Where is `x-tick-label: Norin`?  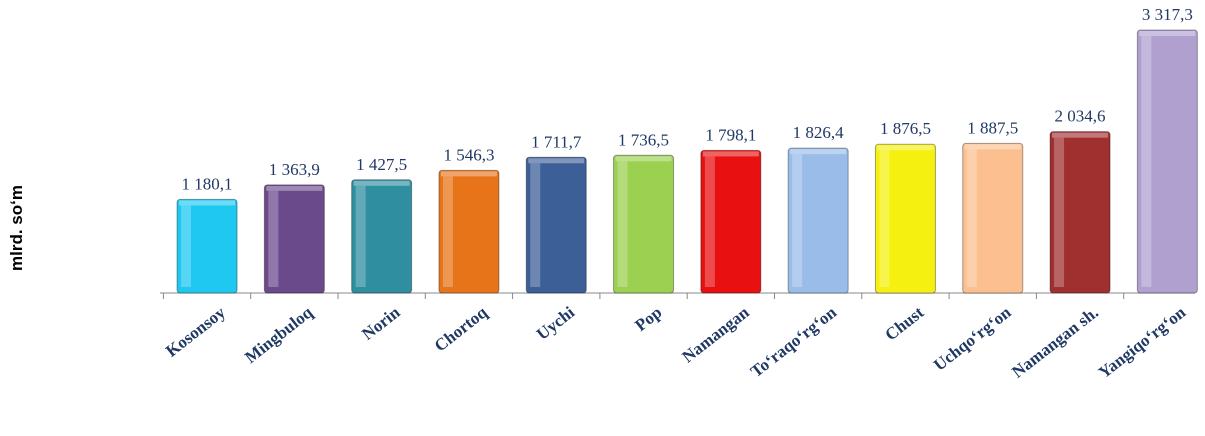
x-tick-label: Norin is located at coordinates (381, 322).